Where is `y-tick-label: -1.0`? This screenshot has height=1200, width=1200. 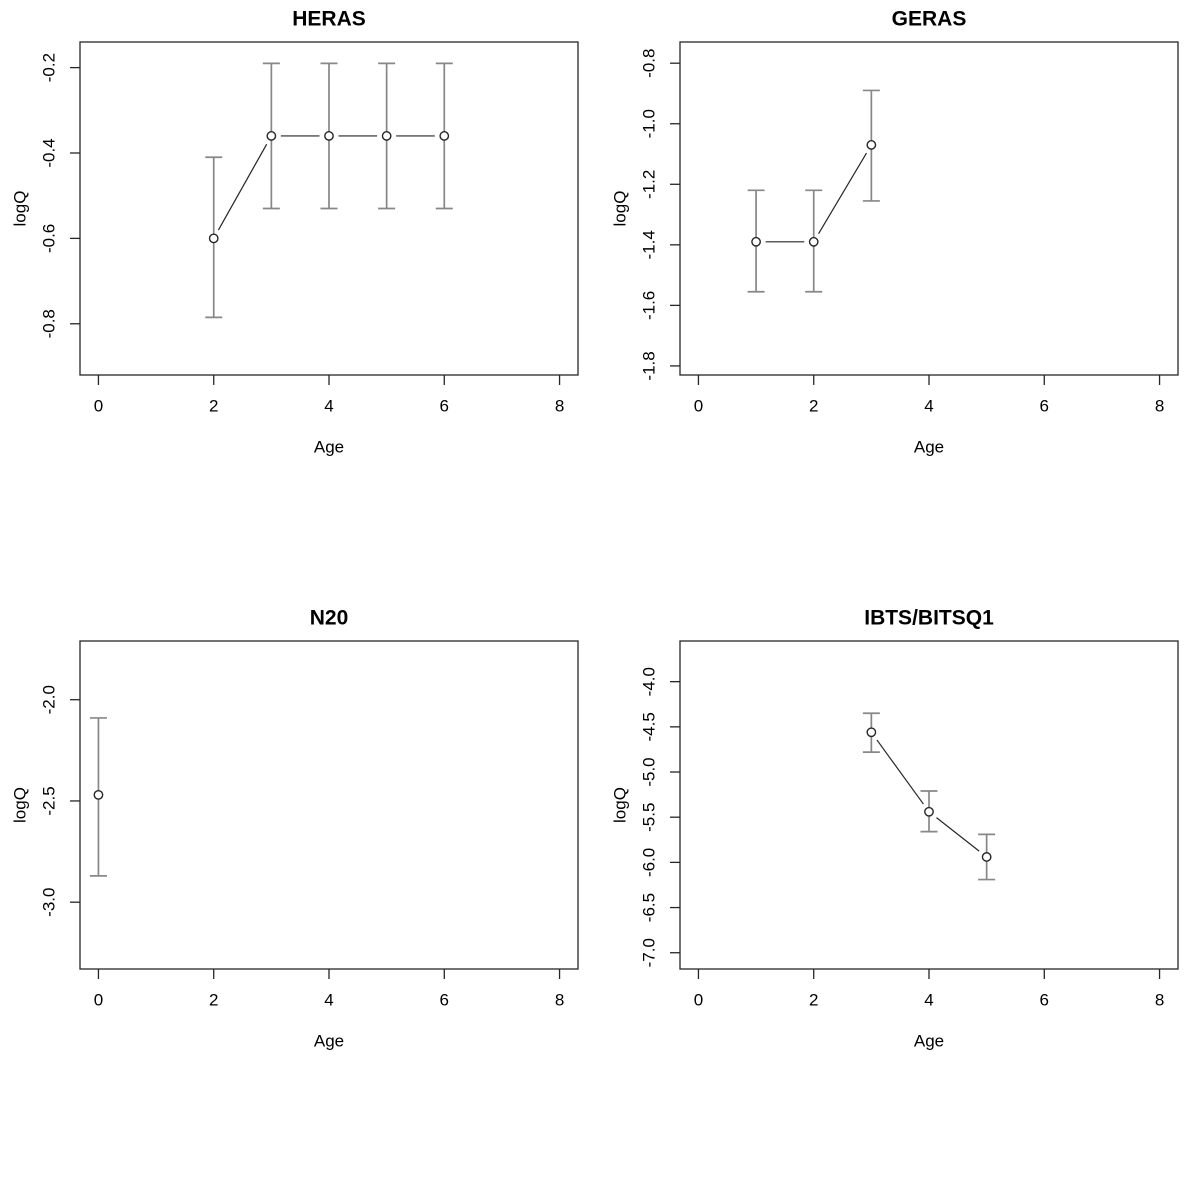
y-tick-label: -1.0 is located at coordinates (648, 123).